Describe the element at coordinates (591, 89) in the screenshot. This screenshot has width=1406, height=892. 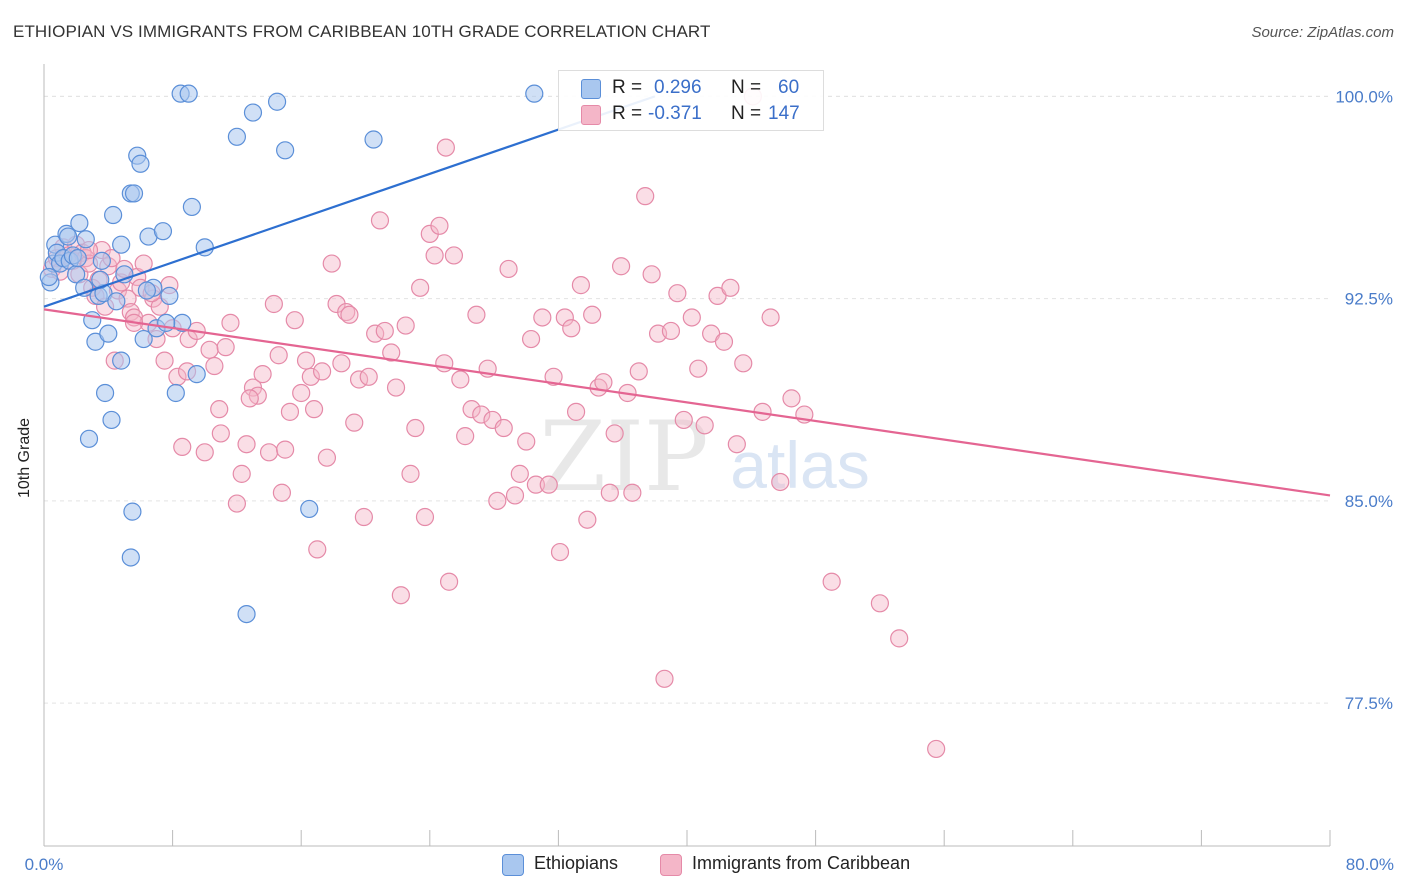
I see `legend-swatch-blue` at that location.